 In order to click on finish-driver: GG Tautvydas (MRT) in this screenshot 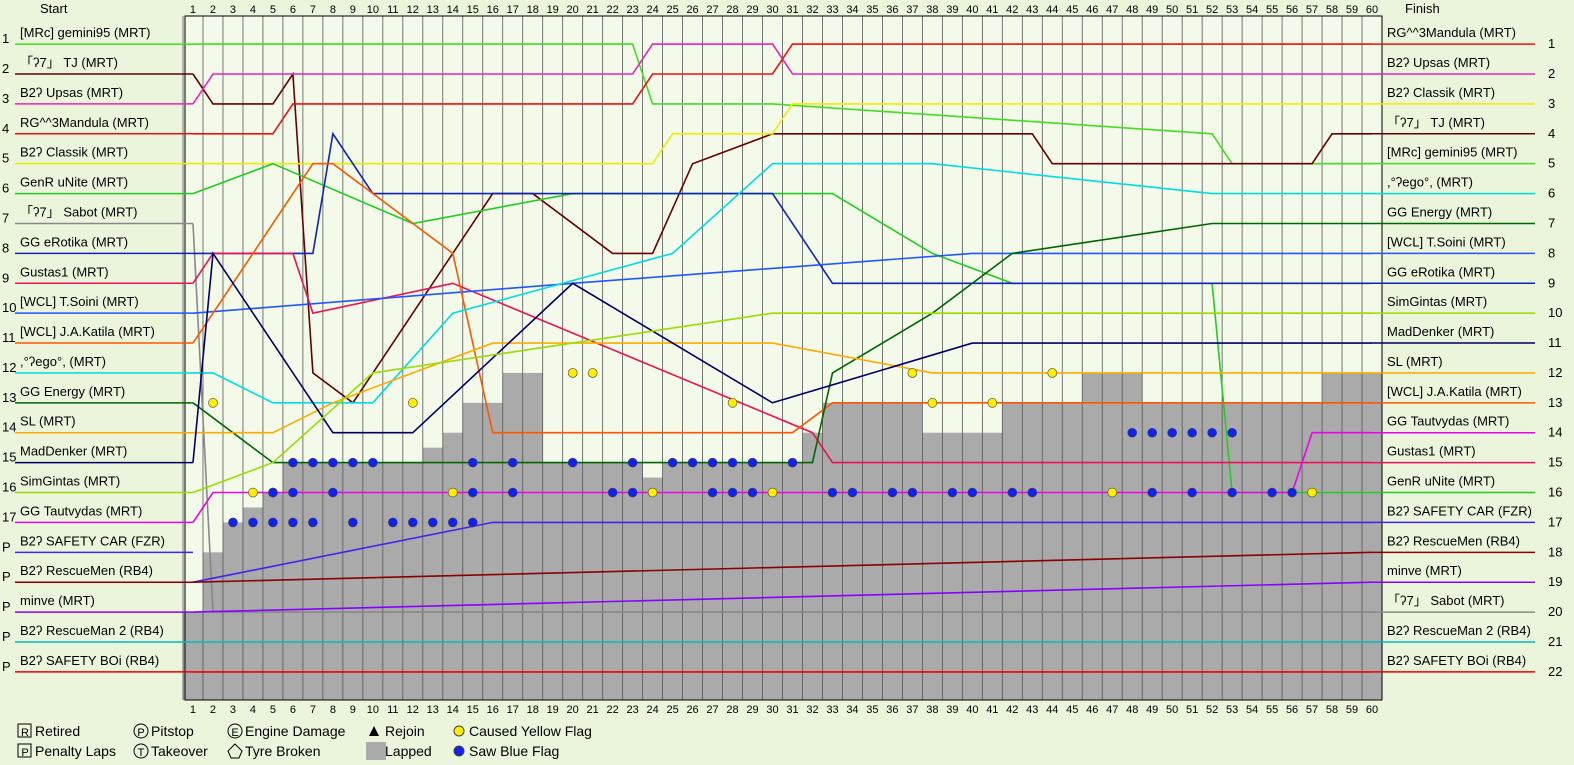, I will do `click(1448, 421)`.